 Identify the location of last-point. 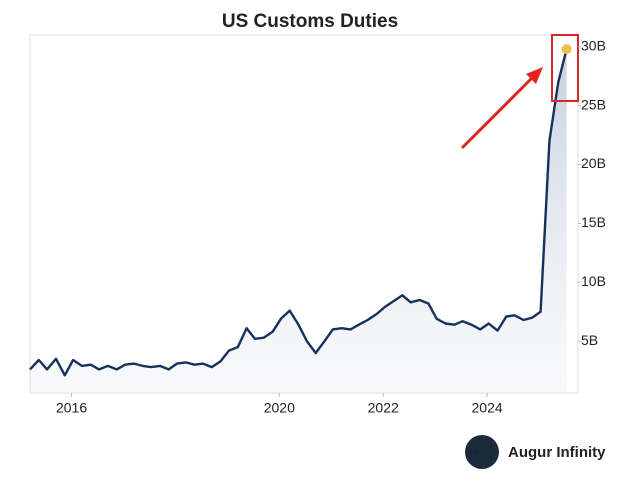
(566, 49).